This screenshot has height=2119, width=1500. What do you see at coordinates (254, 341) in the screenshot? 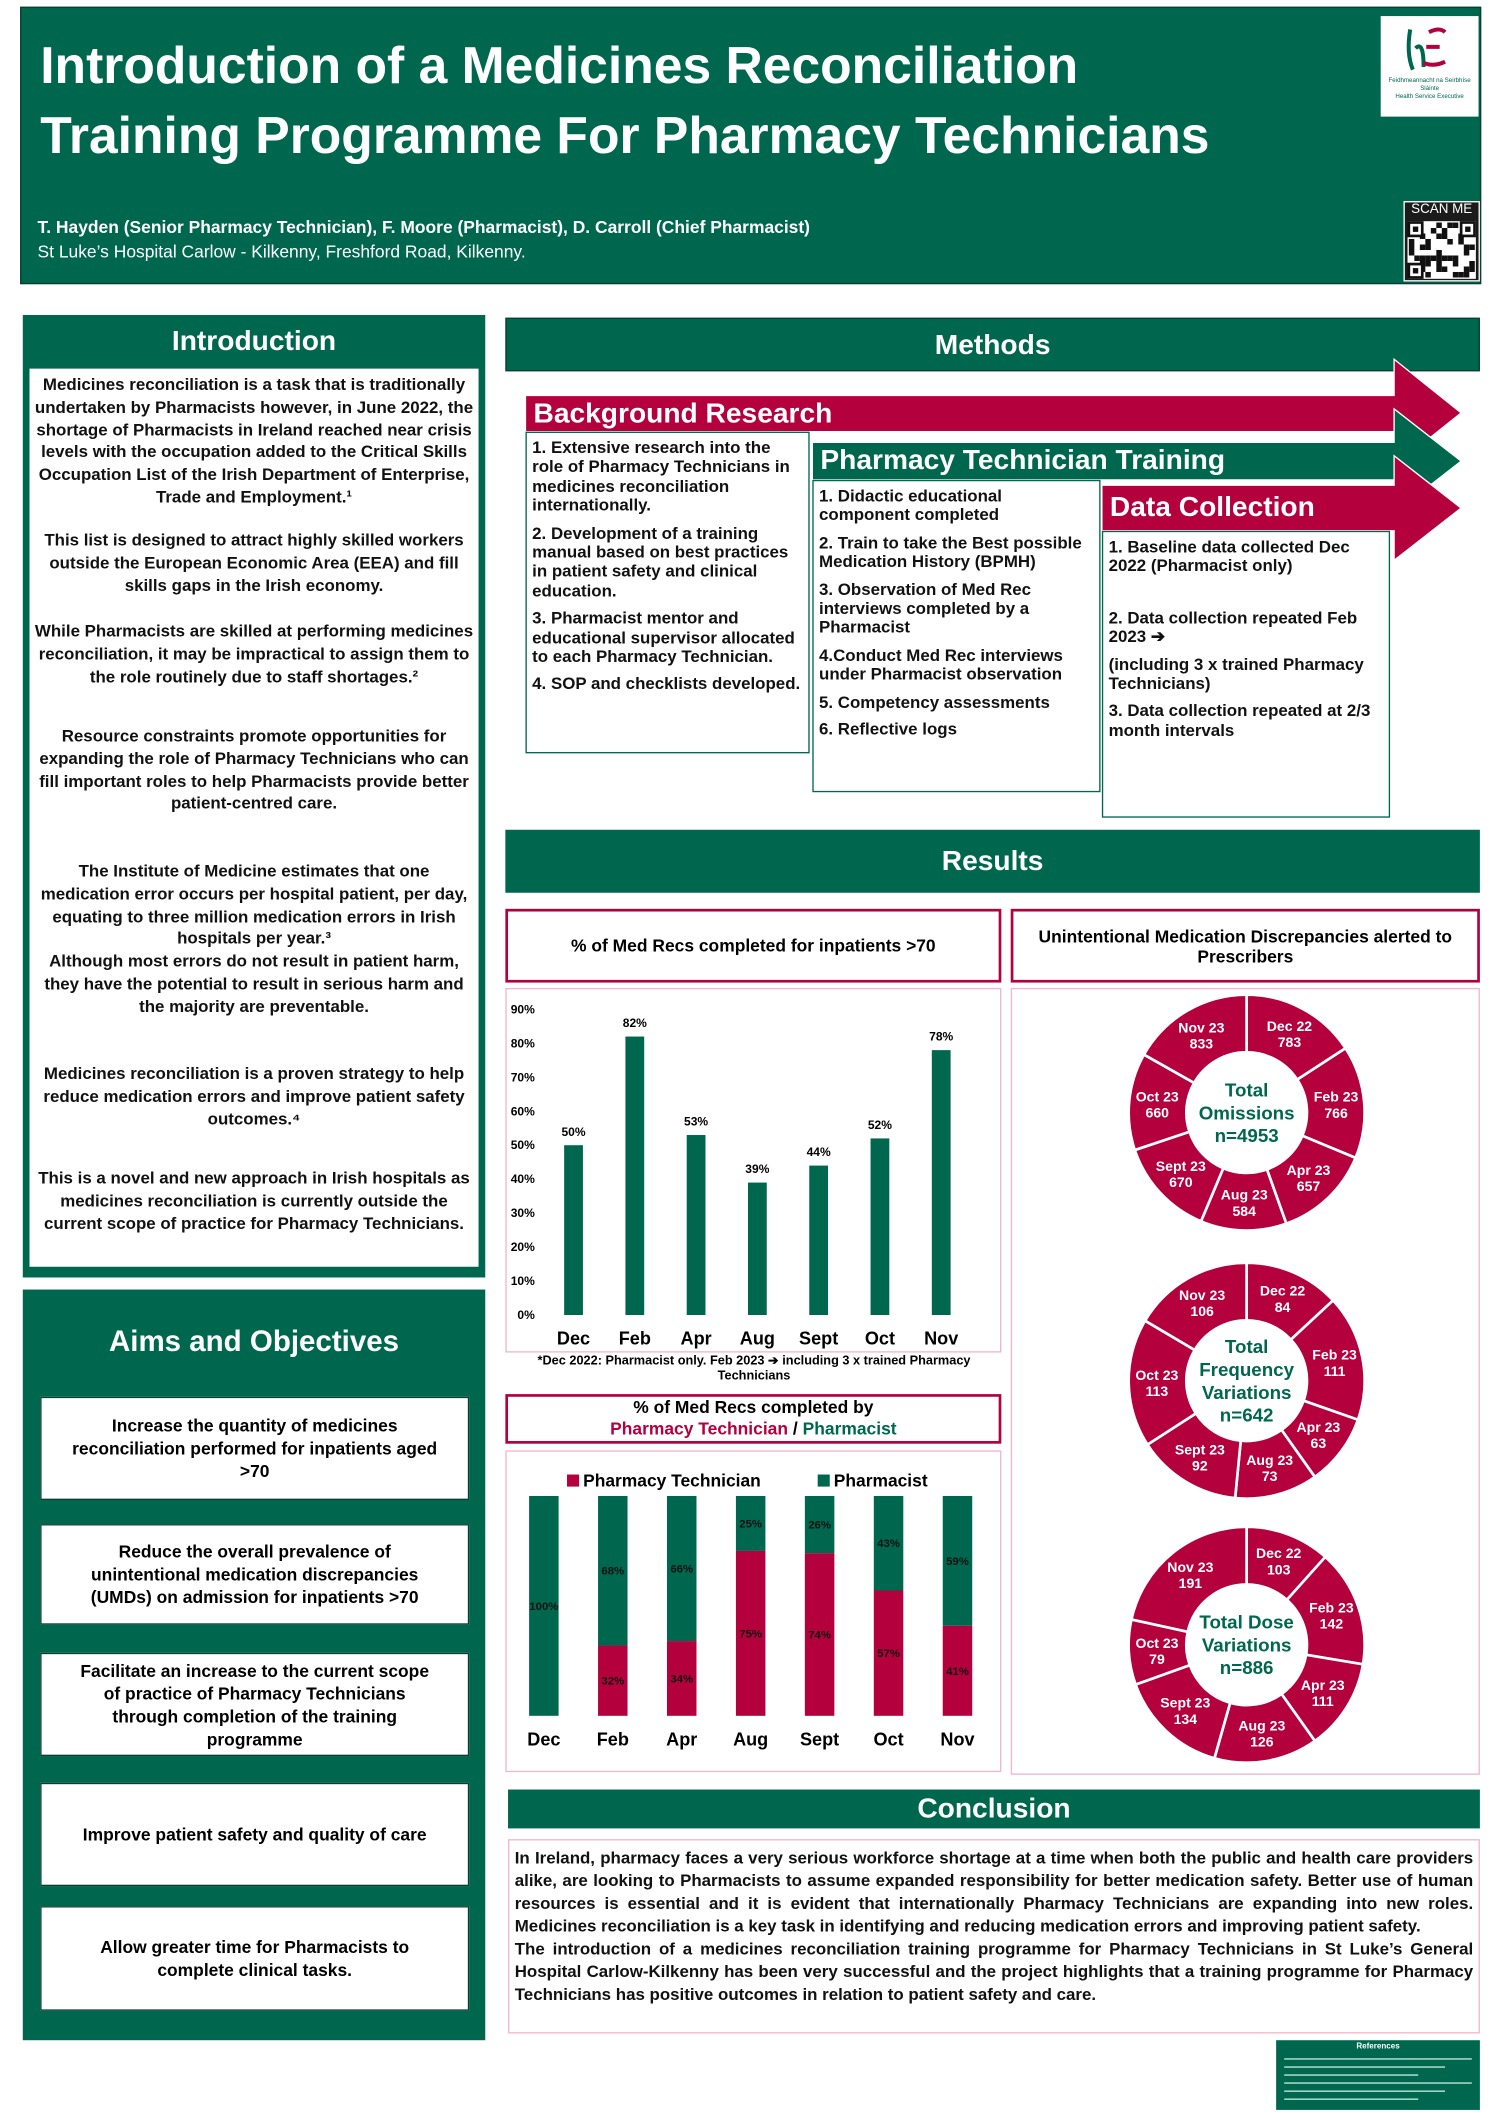
I see `intro-heading: Introduction` at bounding box center [254, 341].